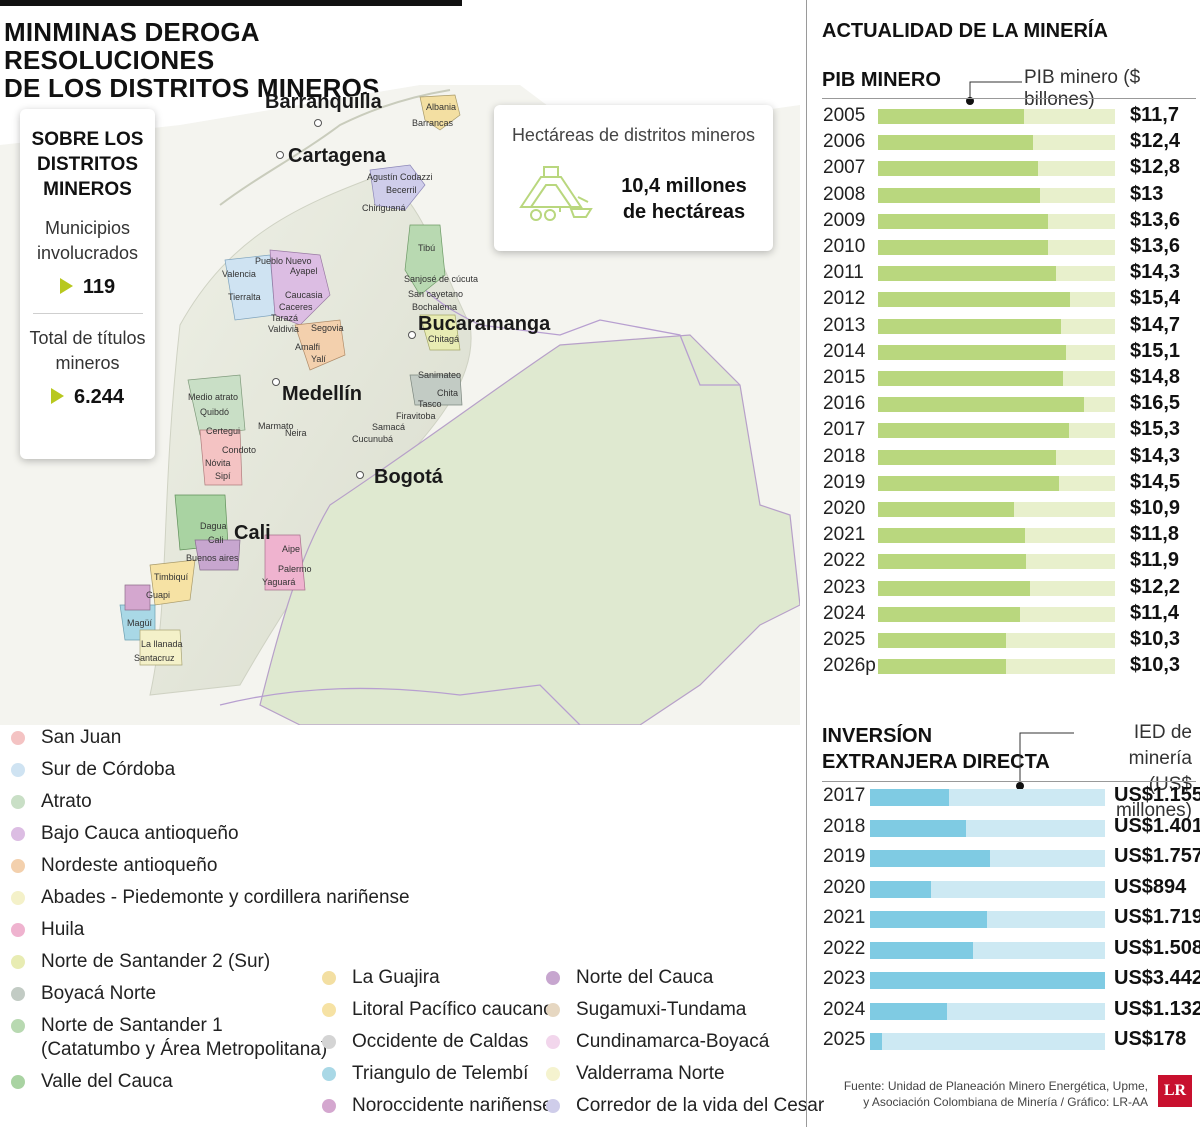  Describe the element at coordinates (285, 318) in the screenshot. I see `muni-label: Tarazá` at that location.